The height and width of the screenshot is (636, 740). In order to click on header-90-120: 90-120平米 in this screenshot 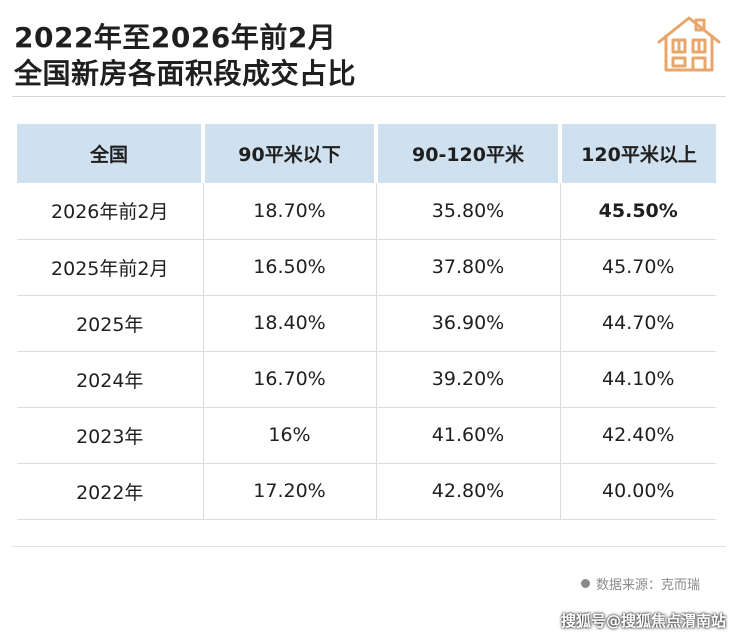, I will do `click(469, 153)`.